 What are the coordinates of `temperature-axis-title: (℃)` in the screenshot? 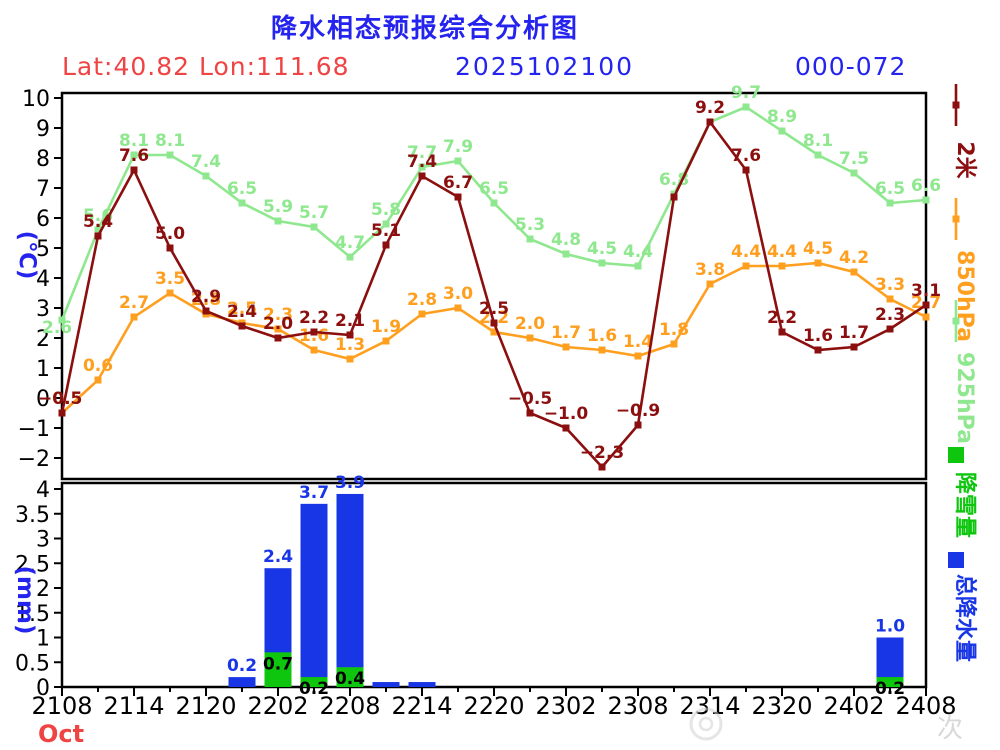 It's located at (27, 255).